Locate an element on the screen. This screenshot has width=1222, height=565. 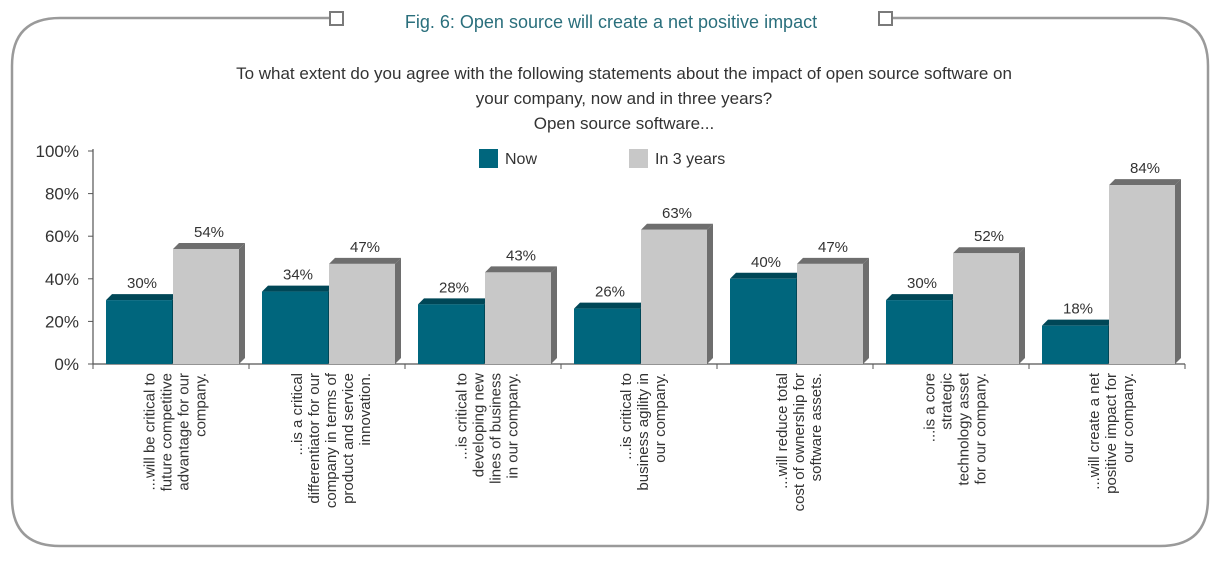
data-label-in-3-years: 43% is located at coordinates (521, 255).